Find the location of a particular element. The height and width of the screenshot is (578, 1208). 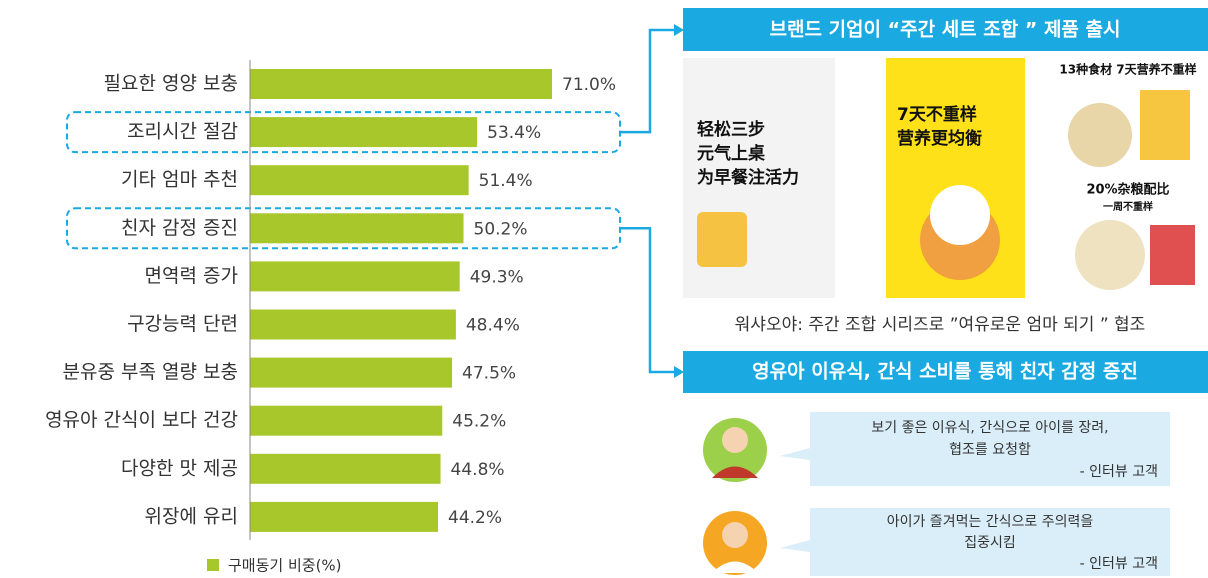

category-label: 위장에 유리 is located at coordinates (191, 516).